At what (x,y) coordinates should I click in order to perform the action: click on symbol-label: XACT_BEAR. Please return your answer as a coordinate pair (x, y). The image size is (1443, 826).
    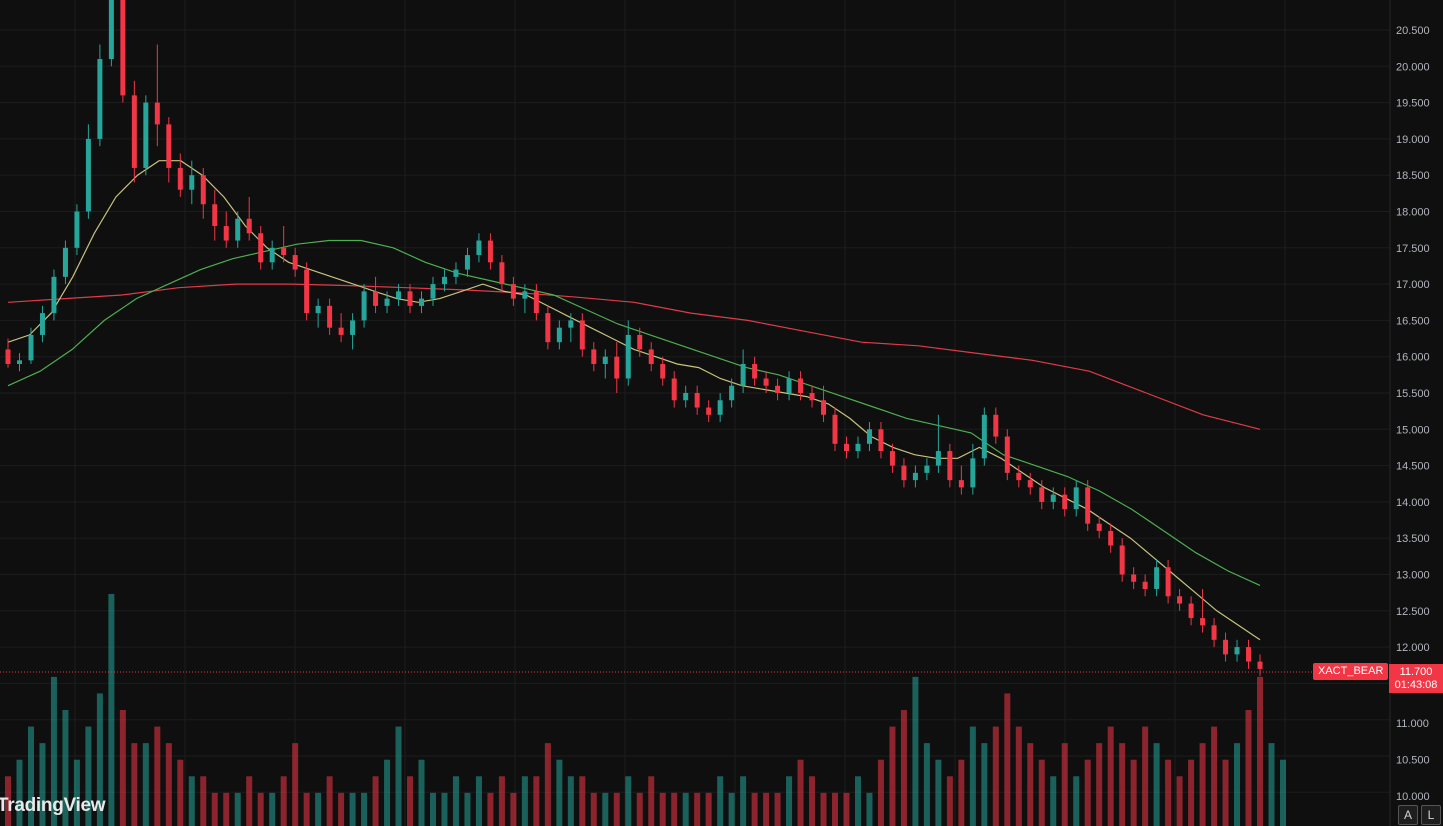
    Looking at the image, I should click on (1351, 671).